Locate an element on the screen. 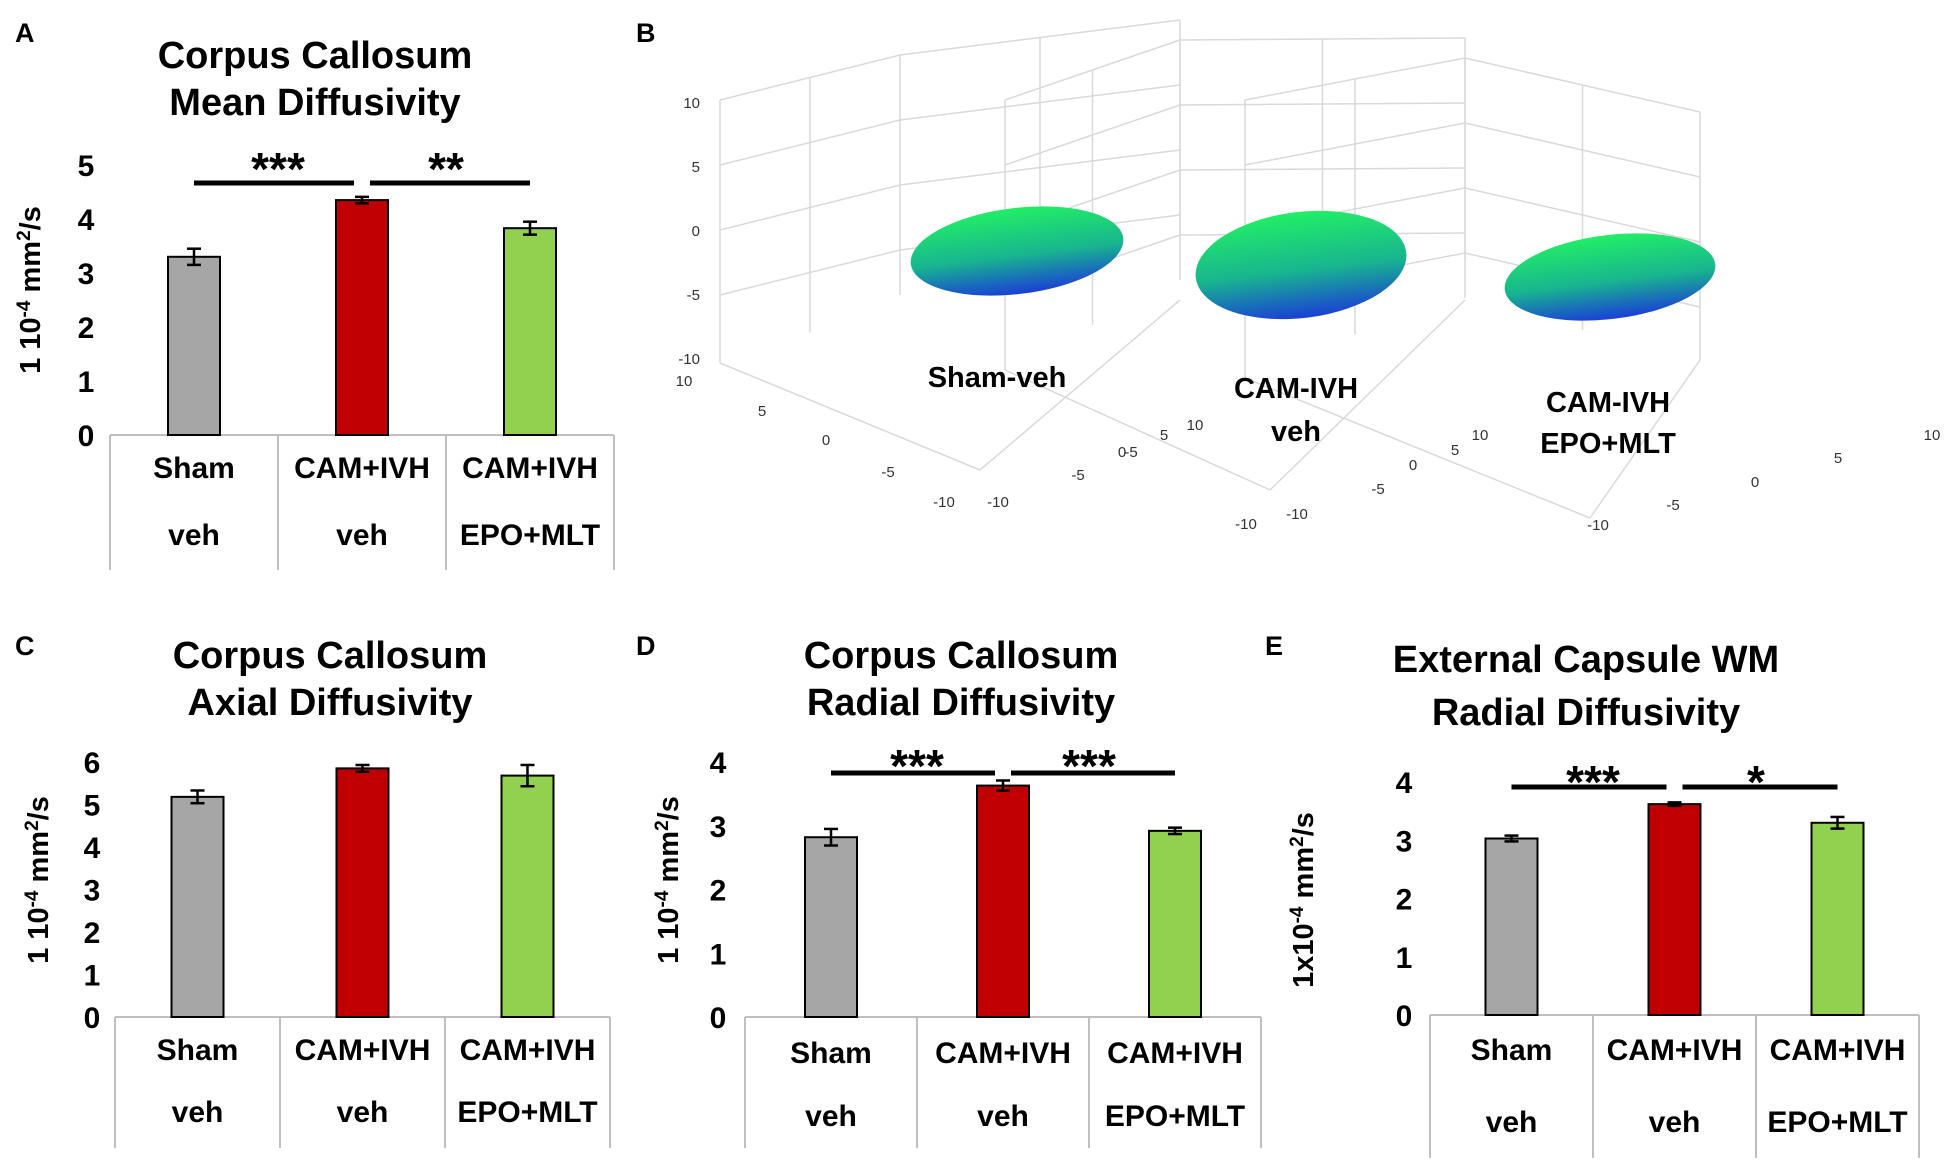 The image size is (1950, 1171). y-tick-label: 0 is located at coordinates (86, 436).